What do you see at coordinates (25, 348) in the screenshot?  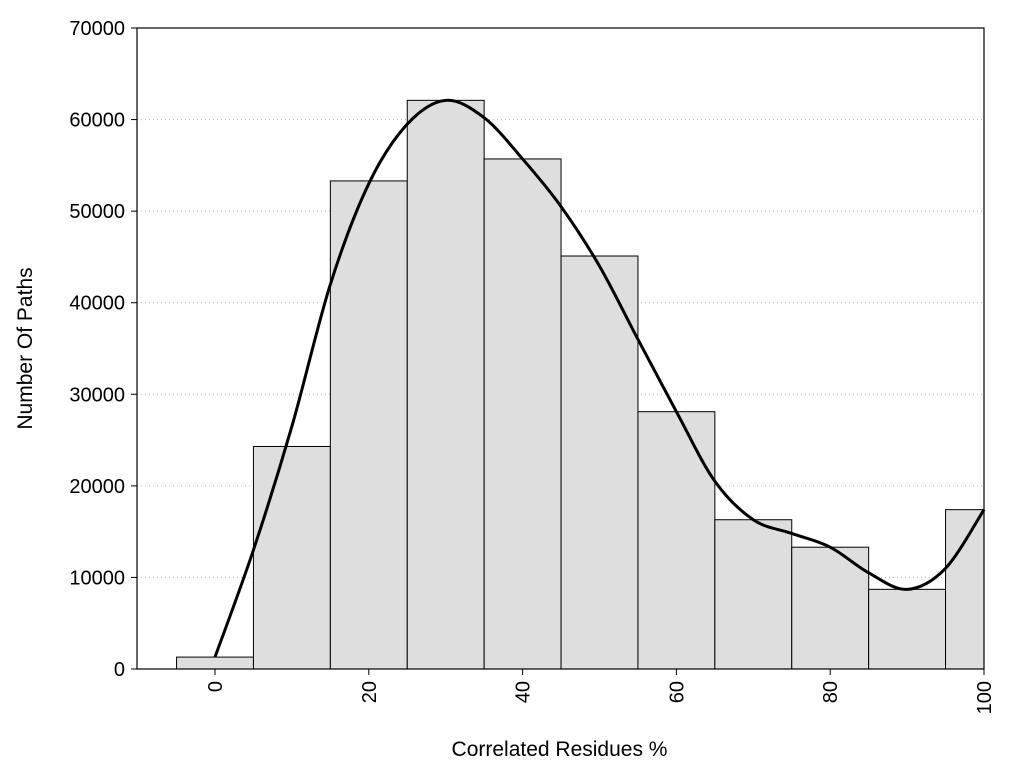 I see `y-axis-title: Number Of Paths` at bounding box center [25, 348].